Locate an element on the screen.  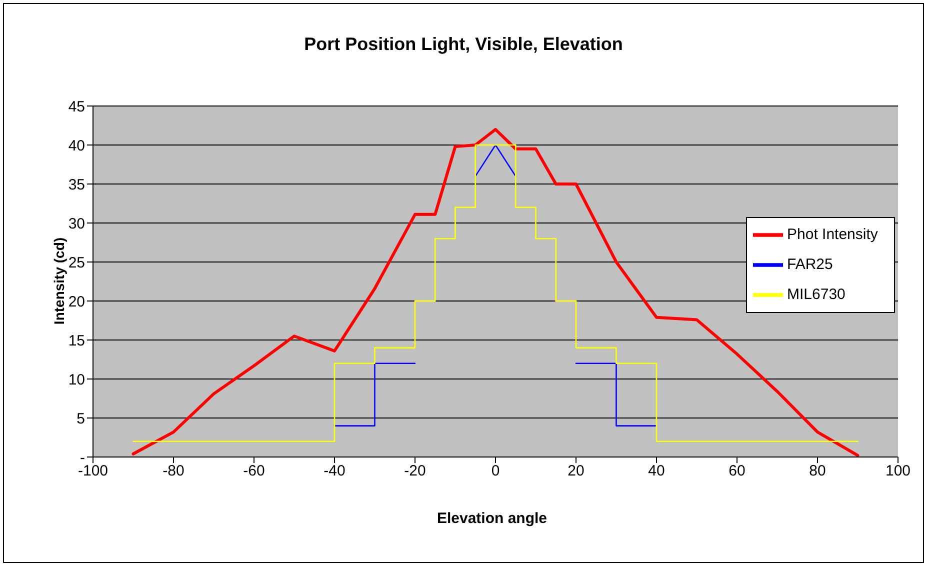
y-tick-label: 15 is located at coordinates (76, 341).